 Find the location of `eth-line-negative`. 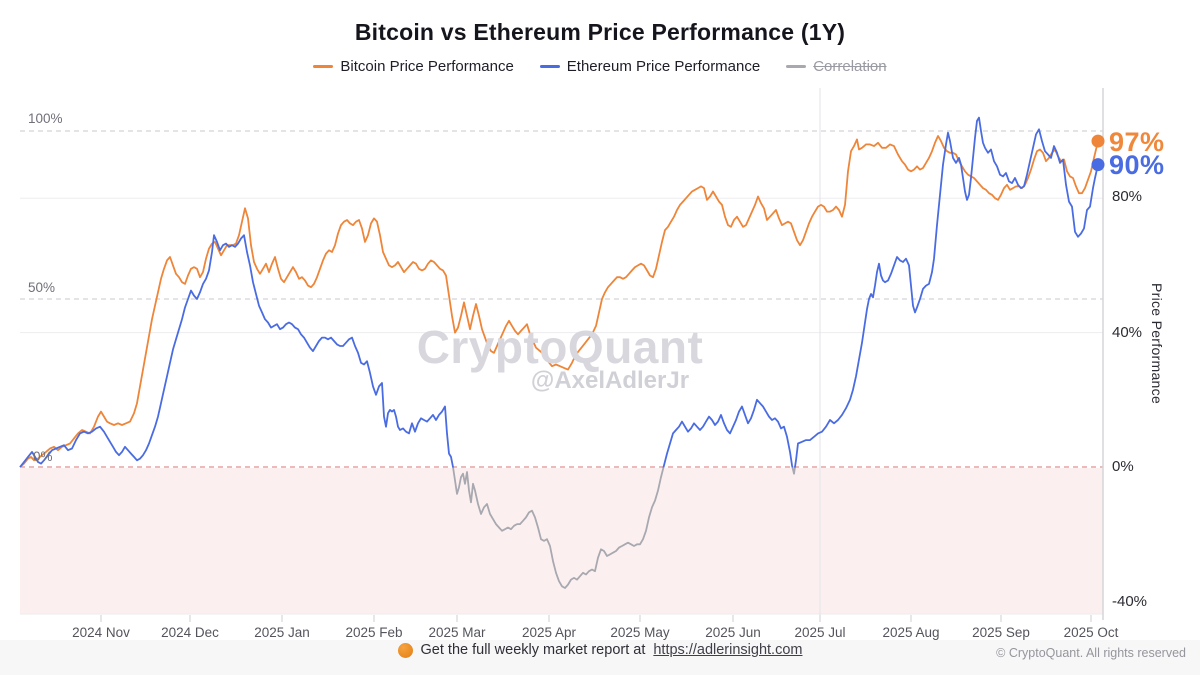

eth-line-negative is located at coordinates (408, 528).